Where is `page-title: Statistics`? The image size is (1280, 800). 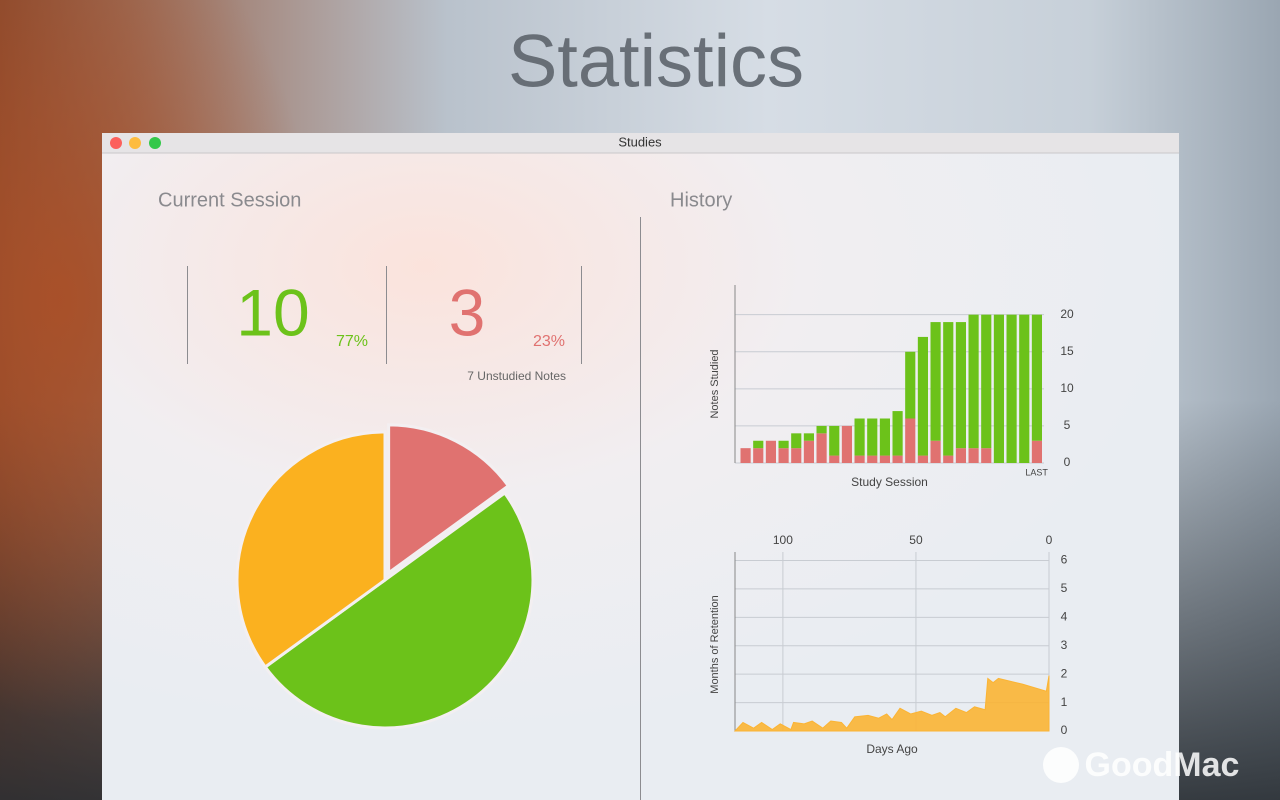
page-title: Statistics is located at coordinates (656, 61).